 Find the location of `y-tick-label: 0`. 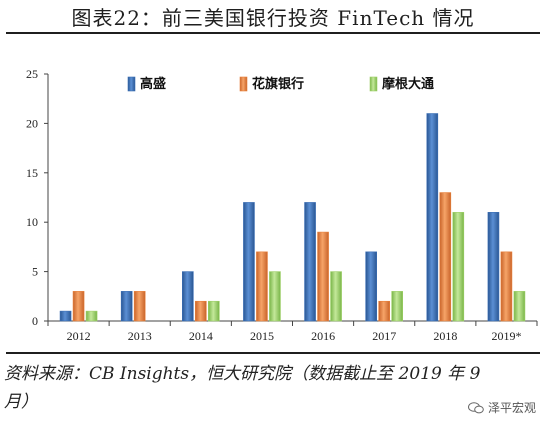

y-tick-label: 0 is located at coordinates (35, 321).